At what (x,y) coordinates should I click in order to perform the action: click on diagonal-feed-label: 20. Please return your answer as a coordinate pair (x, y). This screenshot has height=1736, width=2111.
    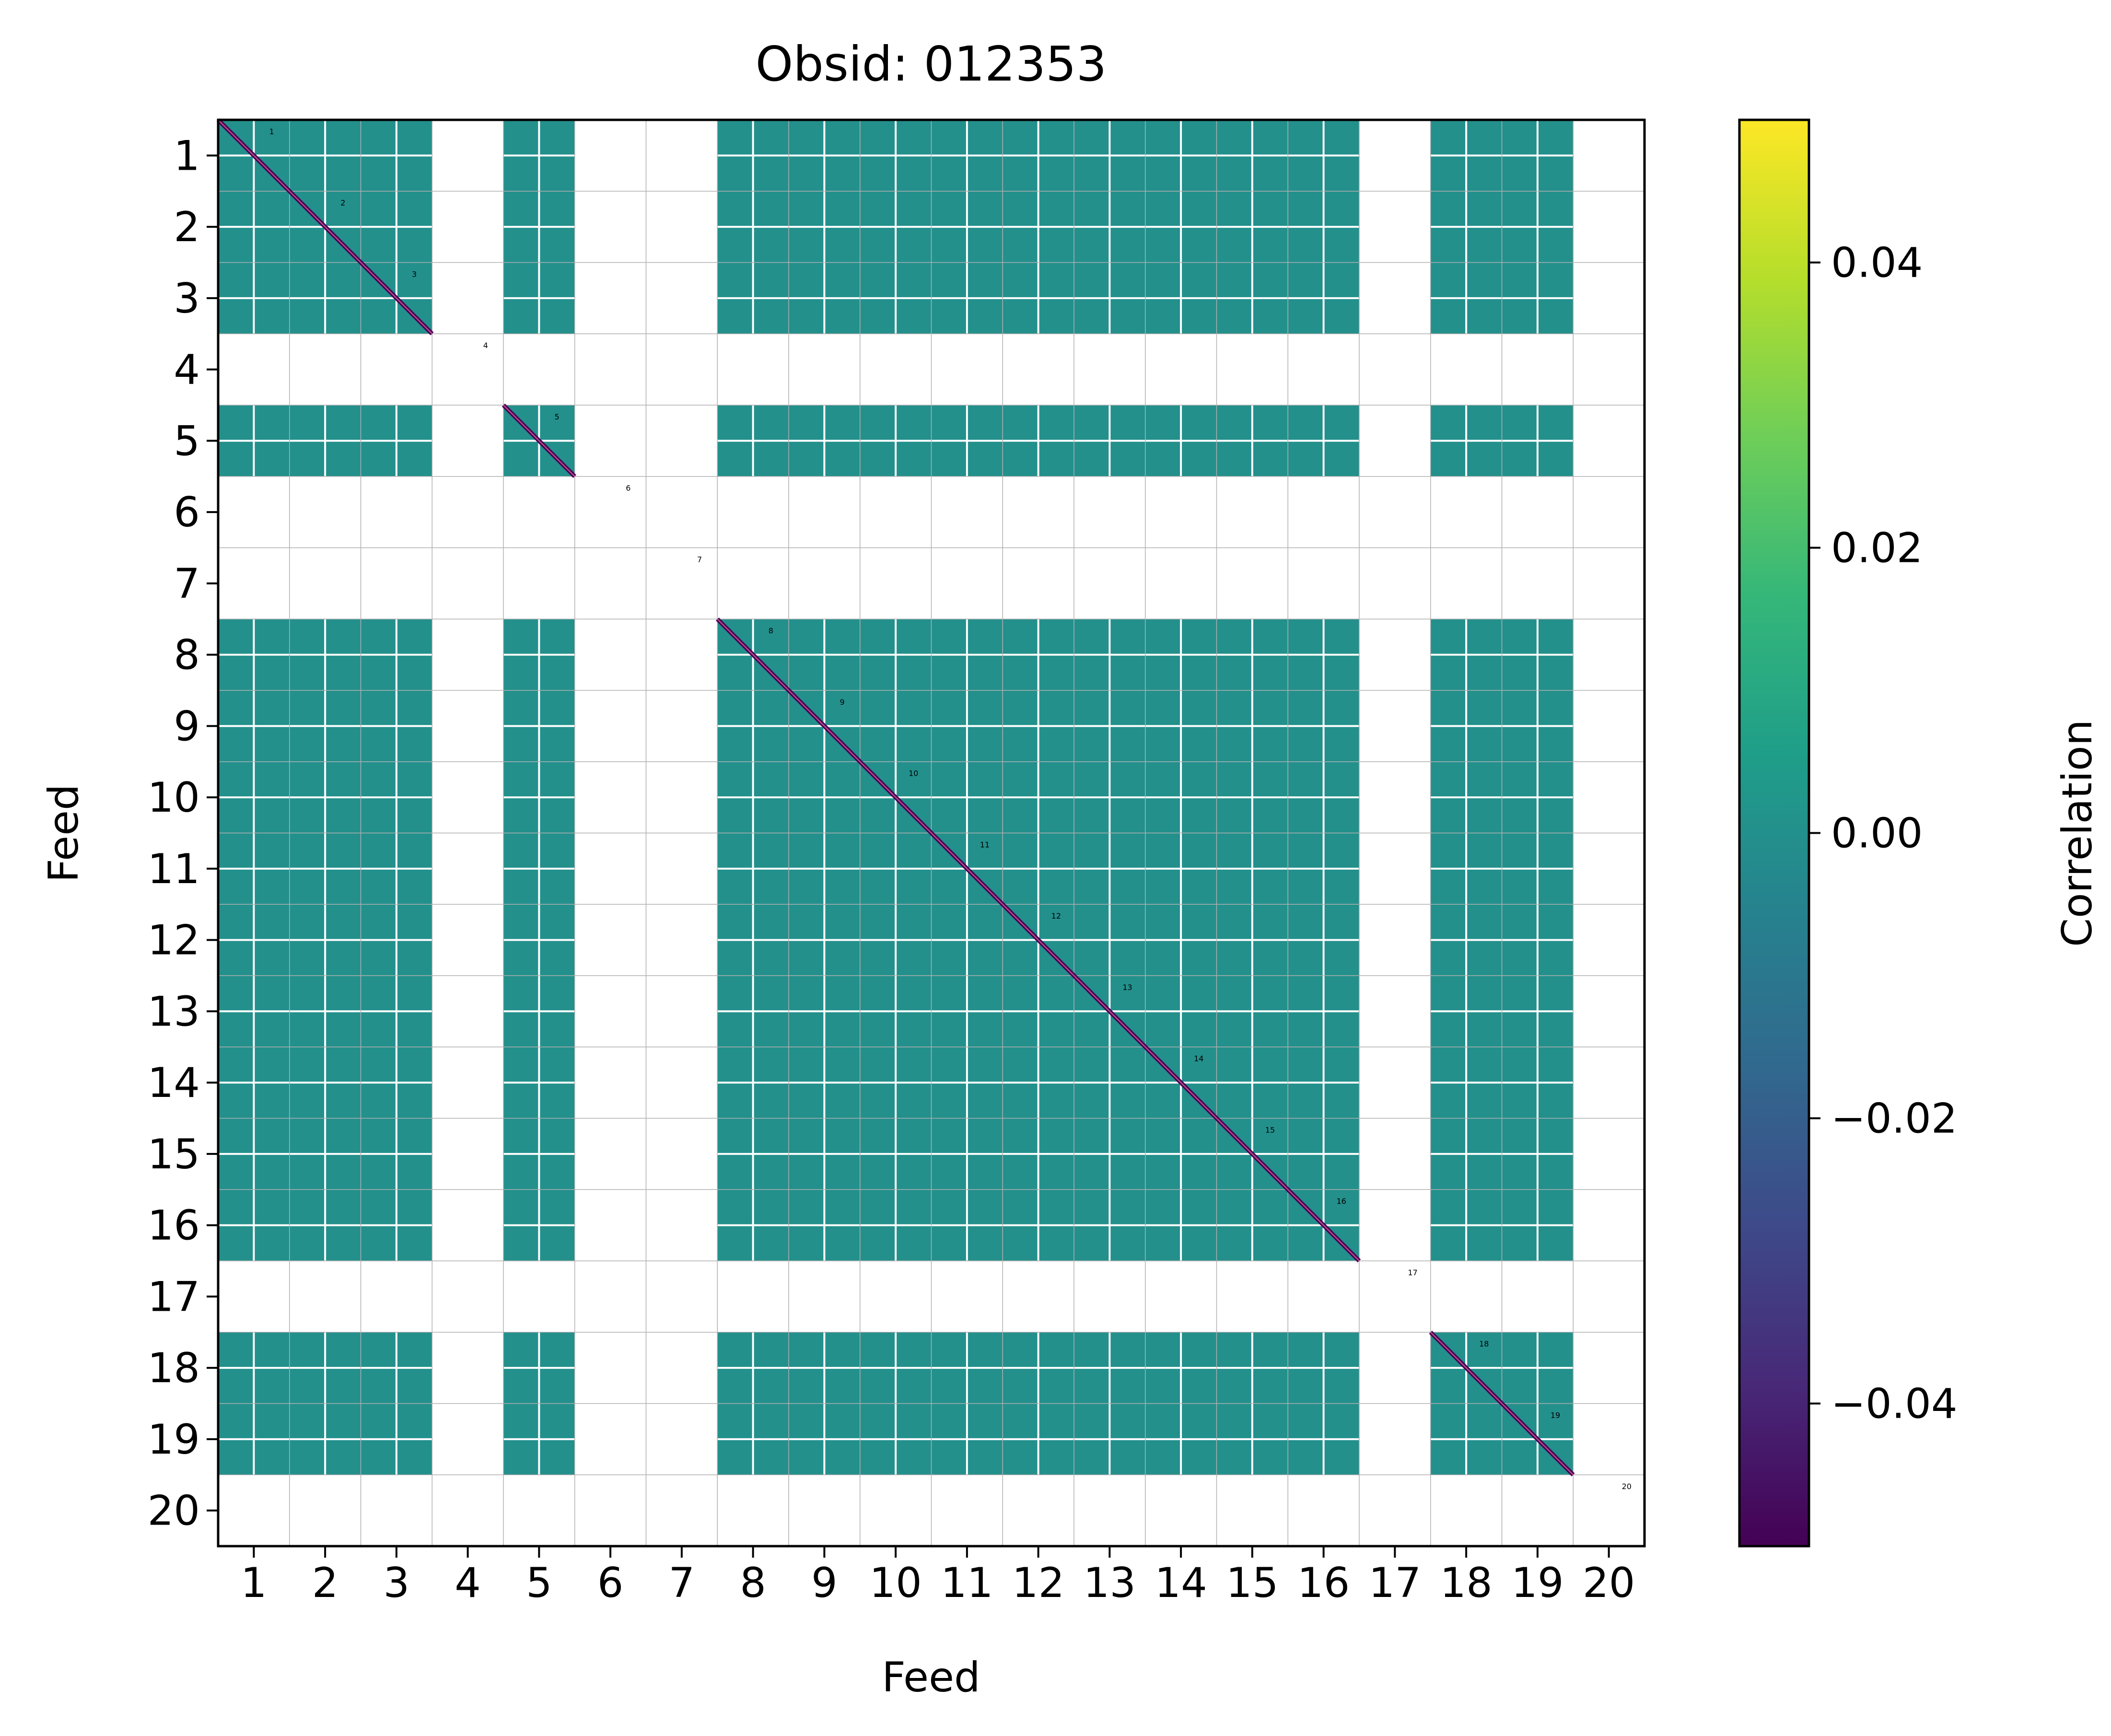
    Looking at the image, I should click on (1627, 1486).